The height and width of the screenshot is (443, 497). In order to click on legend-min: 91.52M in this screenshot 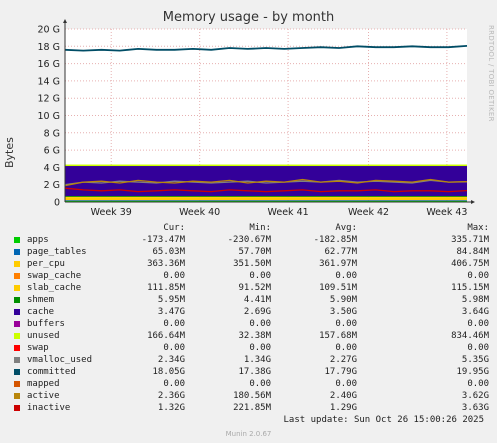, I will do `click(254, 288)`.